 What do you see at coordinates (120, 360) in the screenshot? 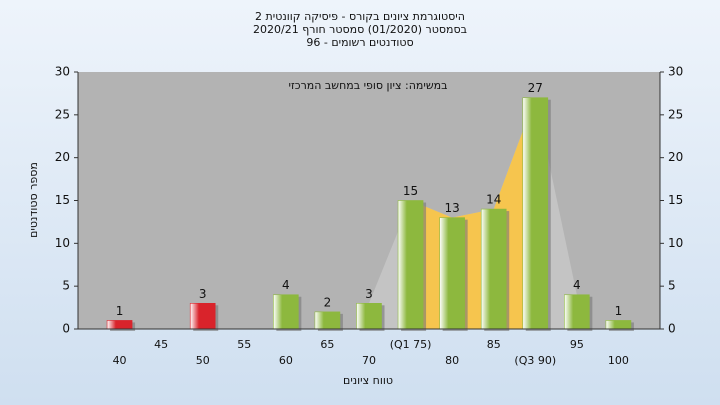
I see `x-tick-label: 40` at bounding box center [120, 360].